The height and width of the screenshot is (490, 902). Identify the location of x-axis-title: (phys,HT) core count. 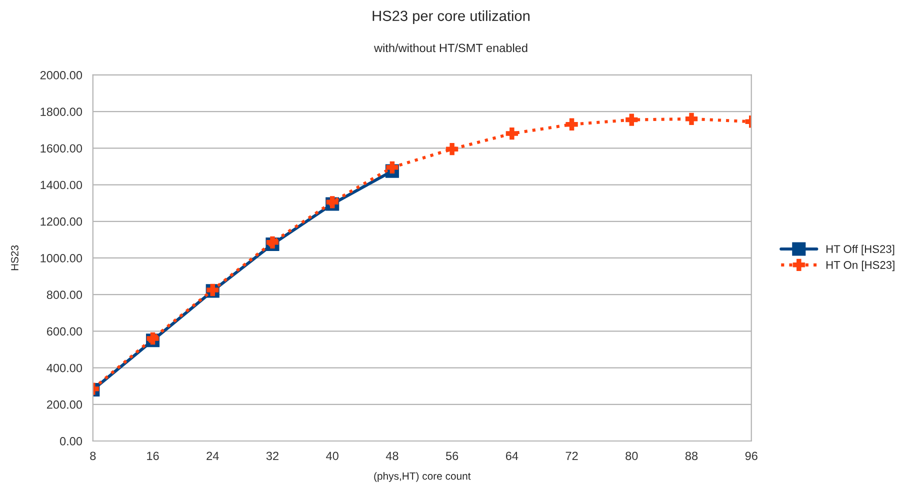
(422, 477).